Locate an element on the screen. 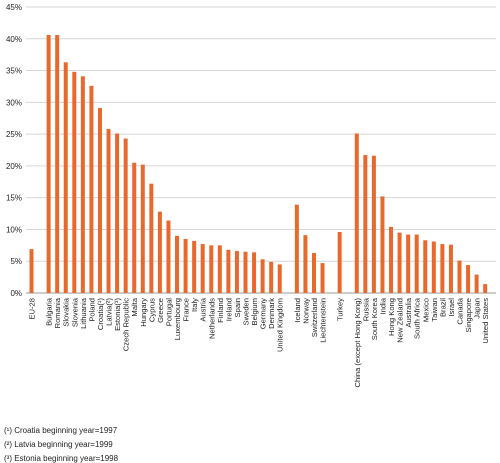  x-tick-label: Slovenia is located at coordinates (74, 312).